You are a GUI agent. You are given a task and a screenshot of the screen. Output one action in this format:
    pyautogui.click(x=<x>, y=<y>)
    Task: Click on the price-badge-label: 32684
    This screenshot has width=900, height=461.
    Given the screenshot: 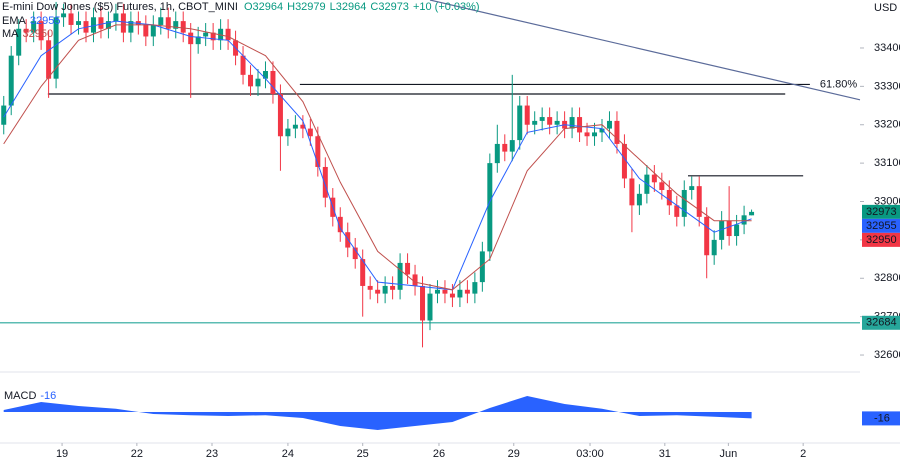 What is the action you would take?
    pyautogui.click(x=881, y=323)
    